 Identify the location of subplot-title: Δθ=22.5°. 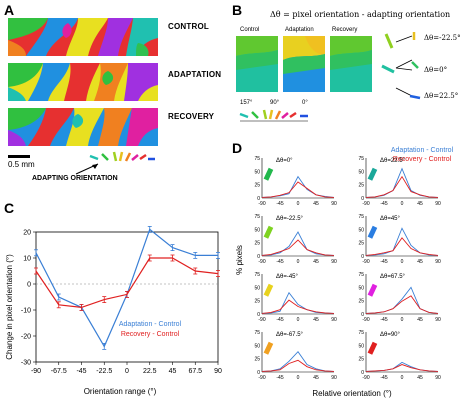
(393, 161).